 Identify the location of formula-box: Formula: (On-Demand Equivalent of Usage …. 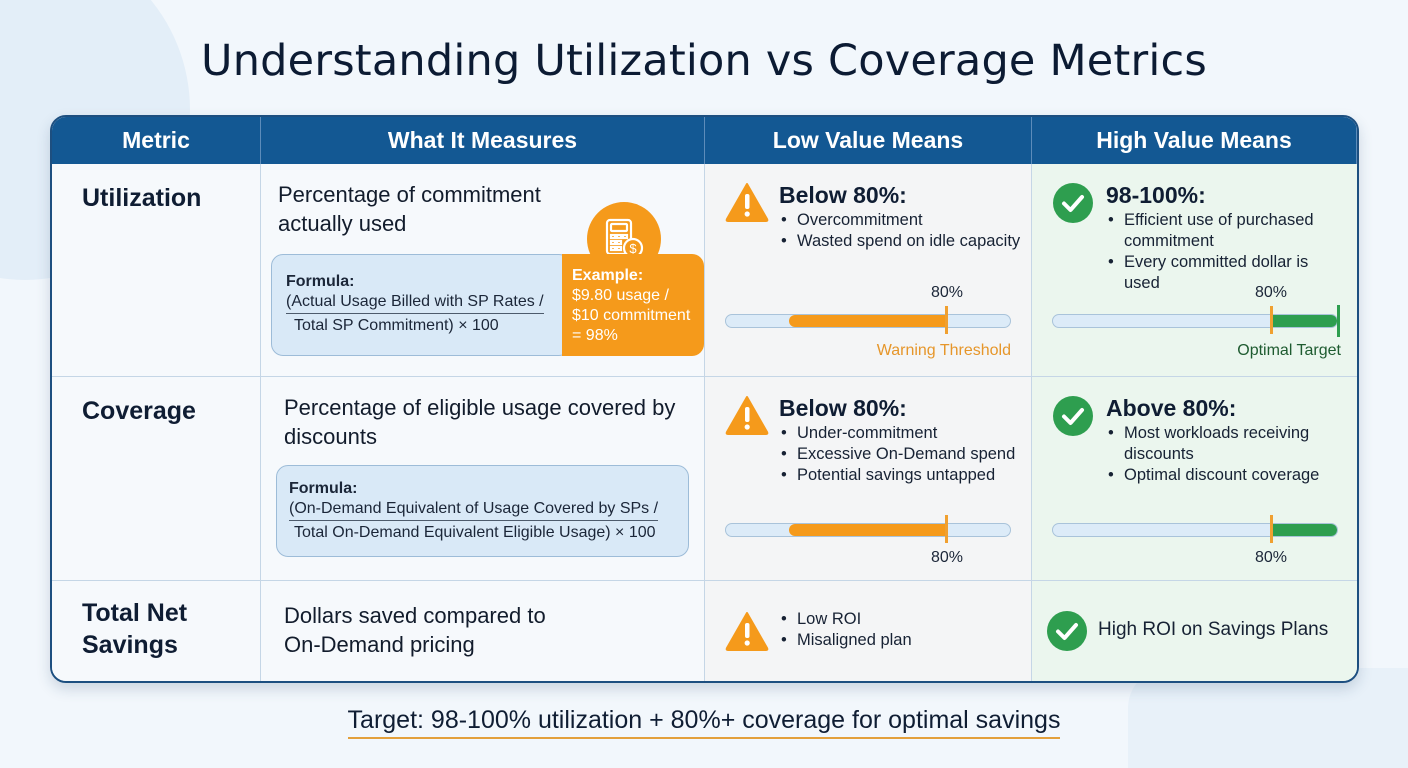
(482, 511).